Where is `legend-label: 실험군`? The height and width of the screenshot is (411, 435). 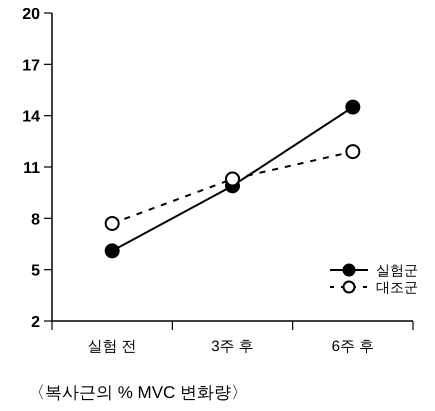
legend-label: 실험군 is located at coordinates (397, 270).